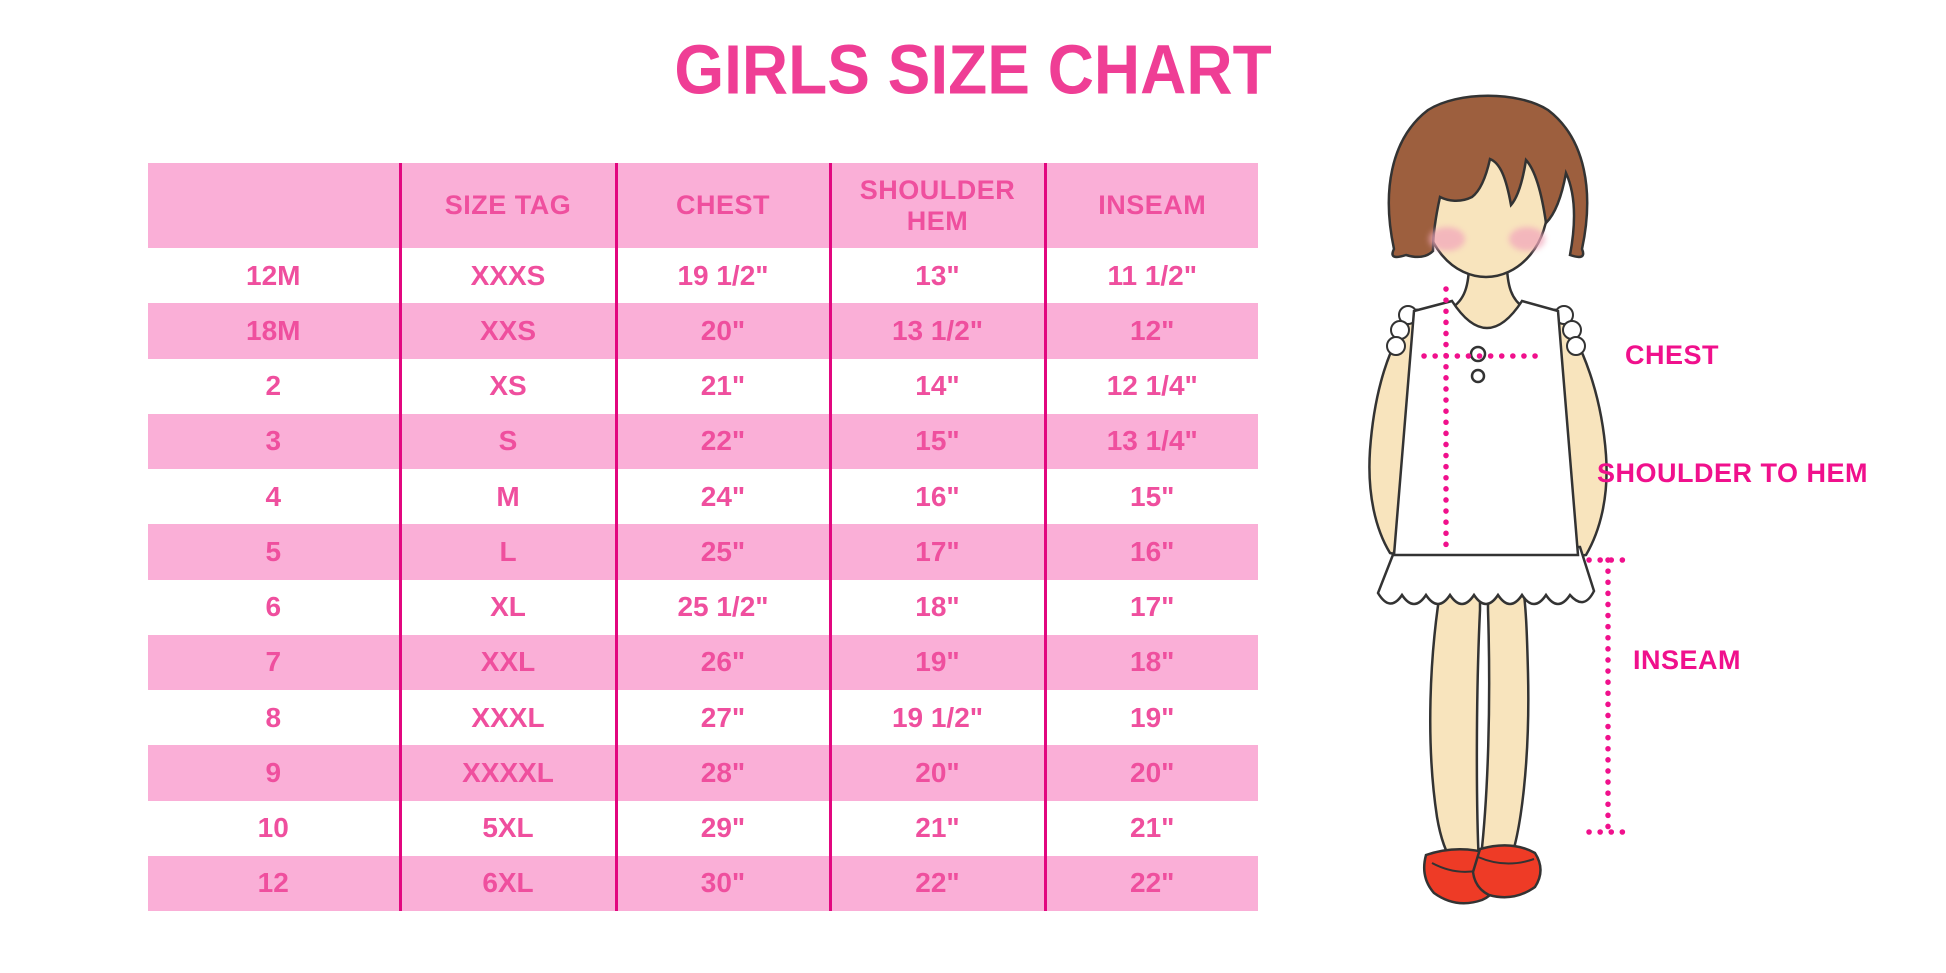  I want to click on right-shoe, so click(1506, 871).